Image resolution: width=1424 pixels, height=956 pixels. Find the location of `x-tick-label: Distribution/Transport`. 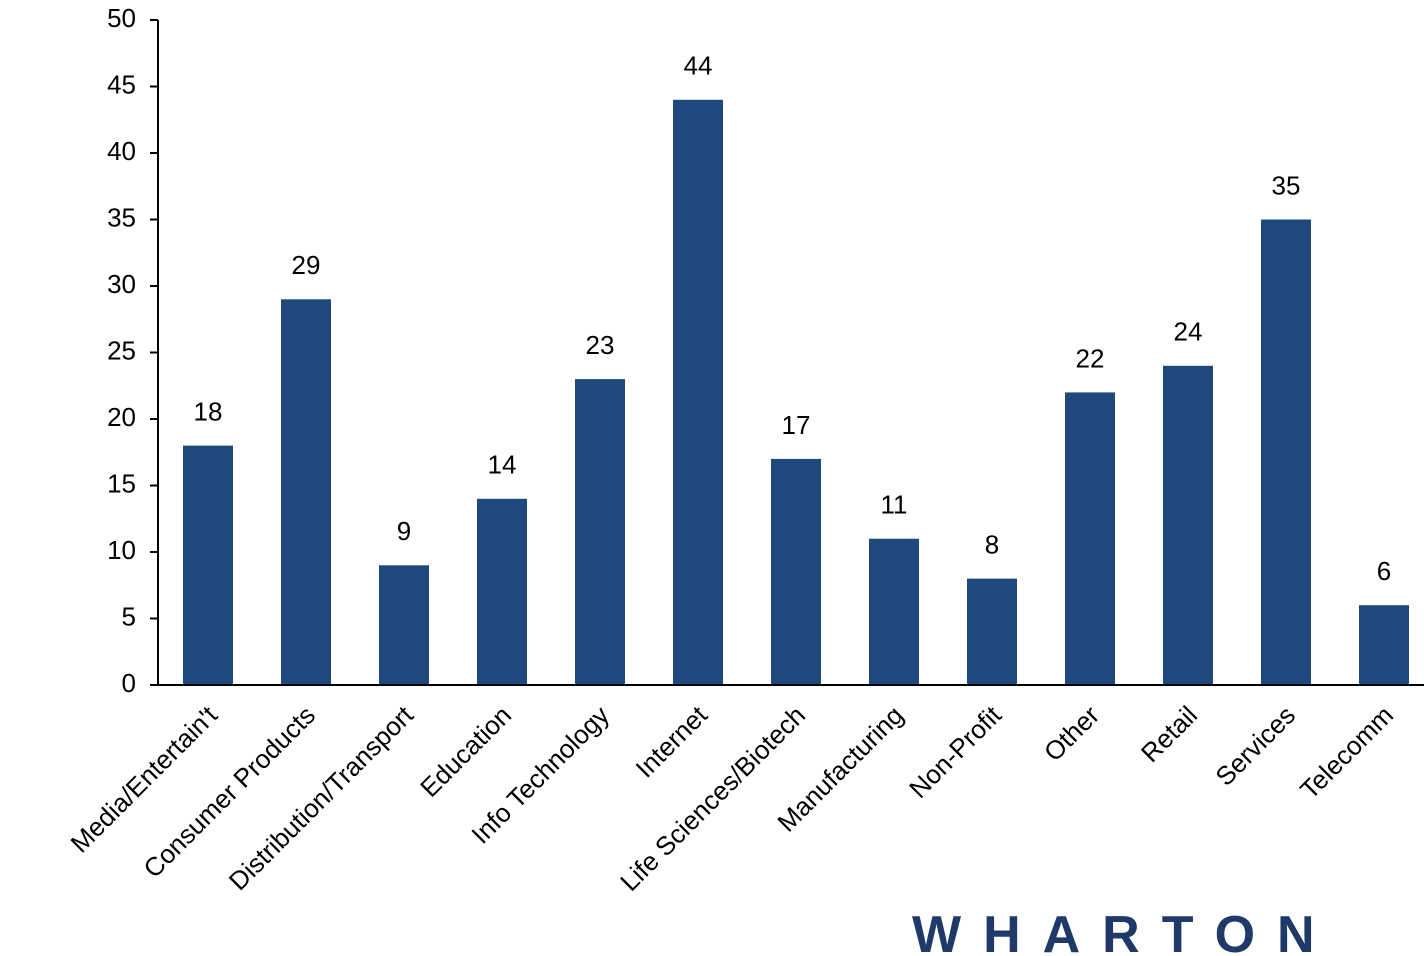

x-tick-label: Distribution/Transport is located at coordinates (321, 797).